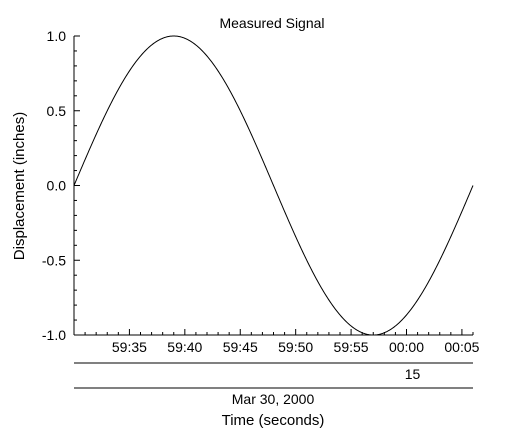  What do you see at coordinates (413, 374) in the screenshot?
I see `hour-label: 15` at bounding box center [413, 374].